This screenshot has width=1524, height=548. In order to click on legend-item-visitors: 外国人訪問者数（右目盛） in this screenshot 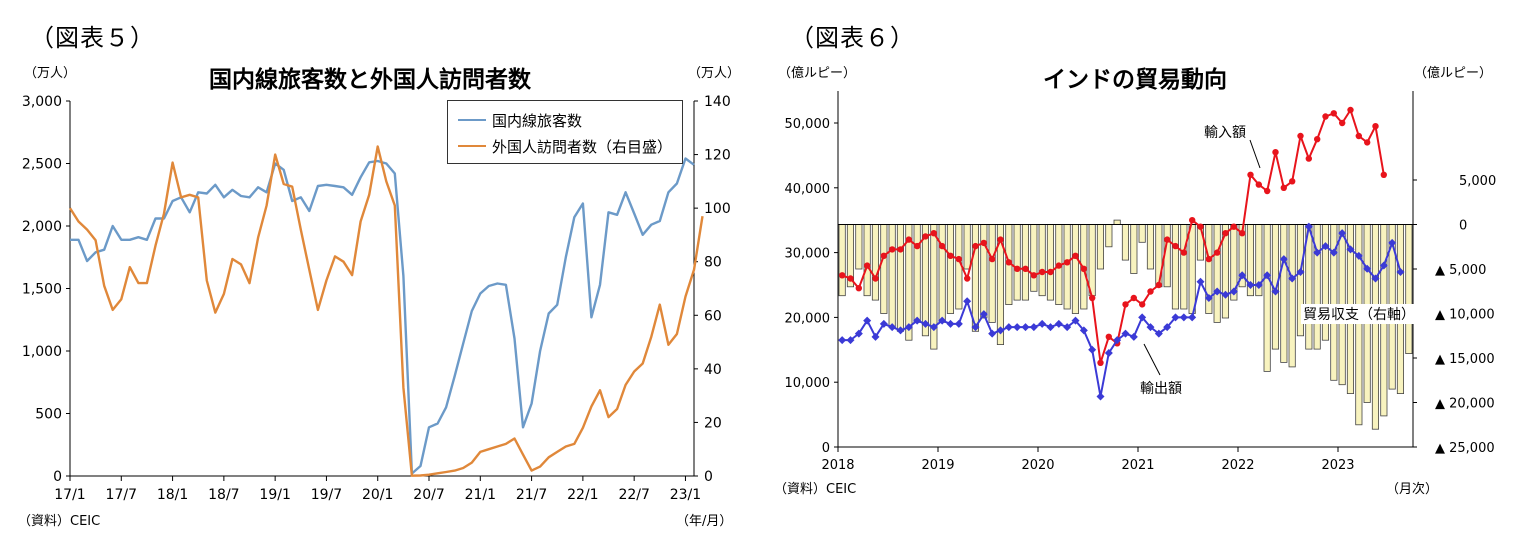, I will do `click(565, 146)`.